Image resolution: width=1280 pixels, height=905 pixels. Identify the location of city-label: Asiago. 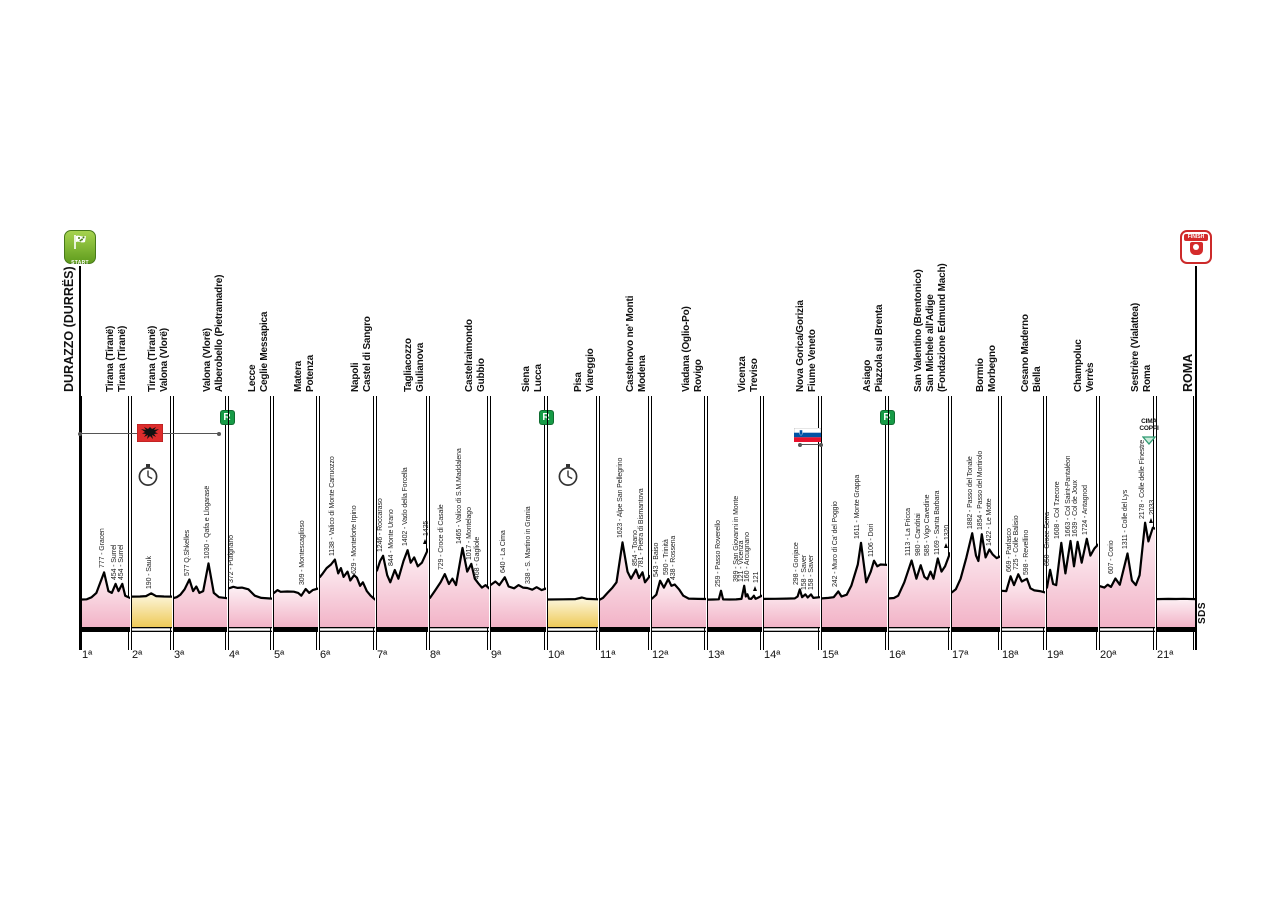
(867, 375).